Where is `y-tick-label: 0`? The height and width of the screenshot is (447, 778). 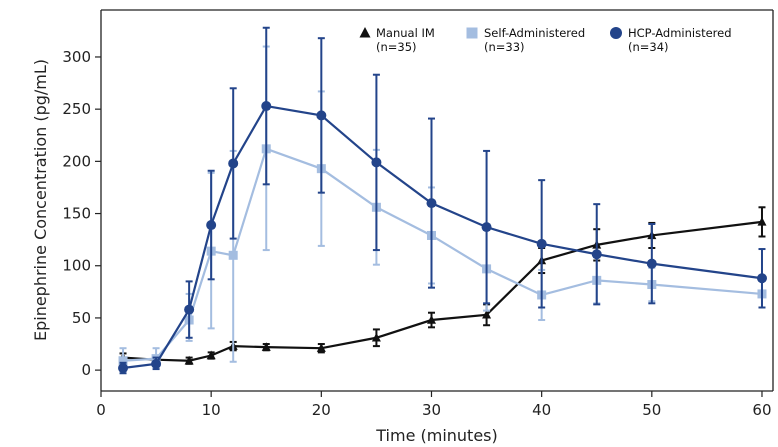
y-tick-label: 0 is located at coordinates (86, 370).